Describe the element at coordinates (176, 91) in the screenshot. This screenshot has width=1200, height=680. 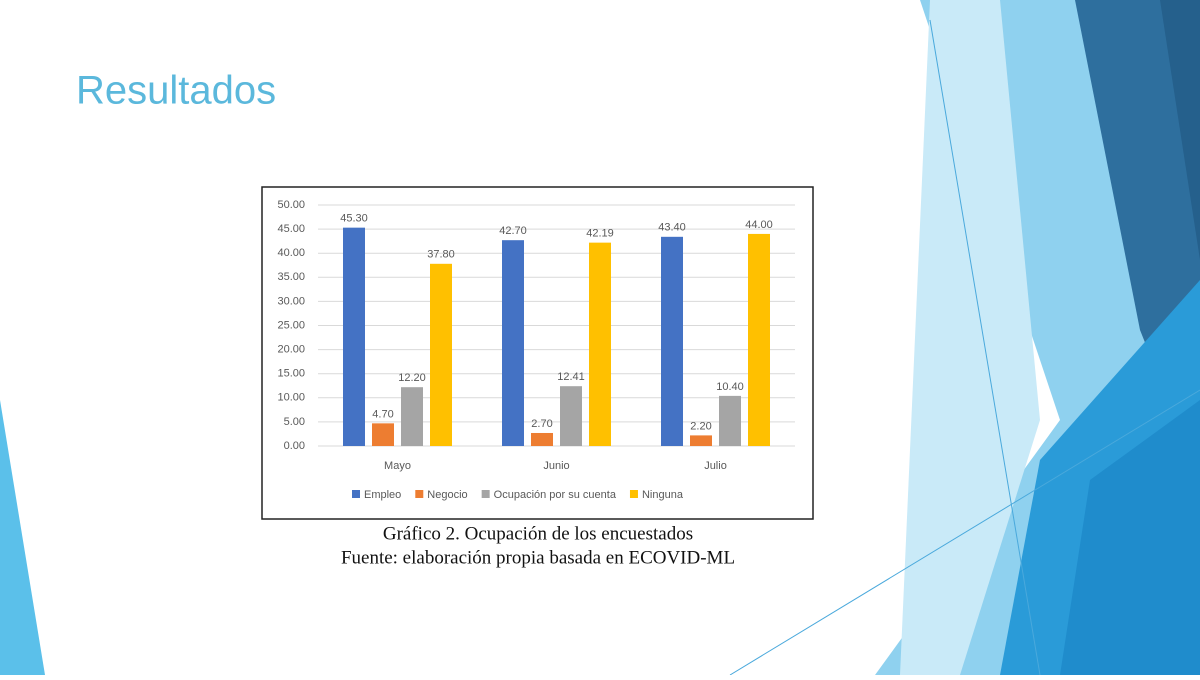
I see `slide-title: Resultados` at that location.